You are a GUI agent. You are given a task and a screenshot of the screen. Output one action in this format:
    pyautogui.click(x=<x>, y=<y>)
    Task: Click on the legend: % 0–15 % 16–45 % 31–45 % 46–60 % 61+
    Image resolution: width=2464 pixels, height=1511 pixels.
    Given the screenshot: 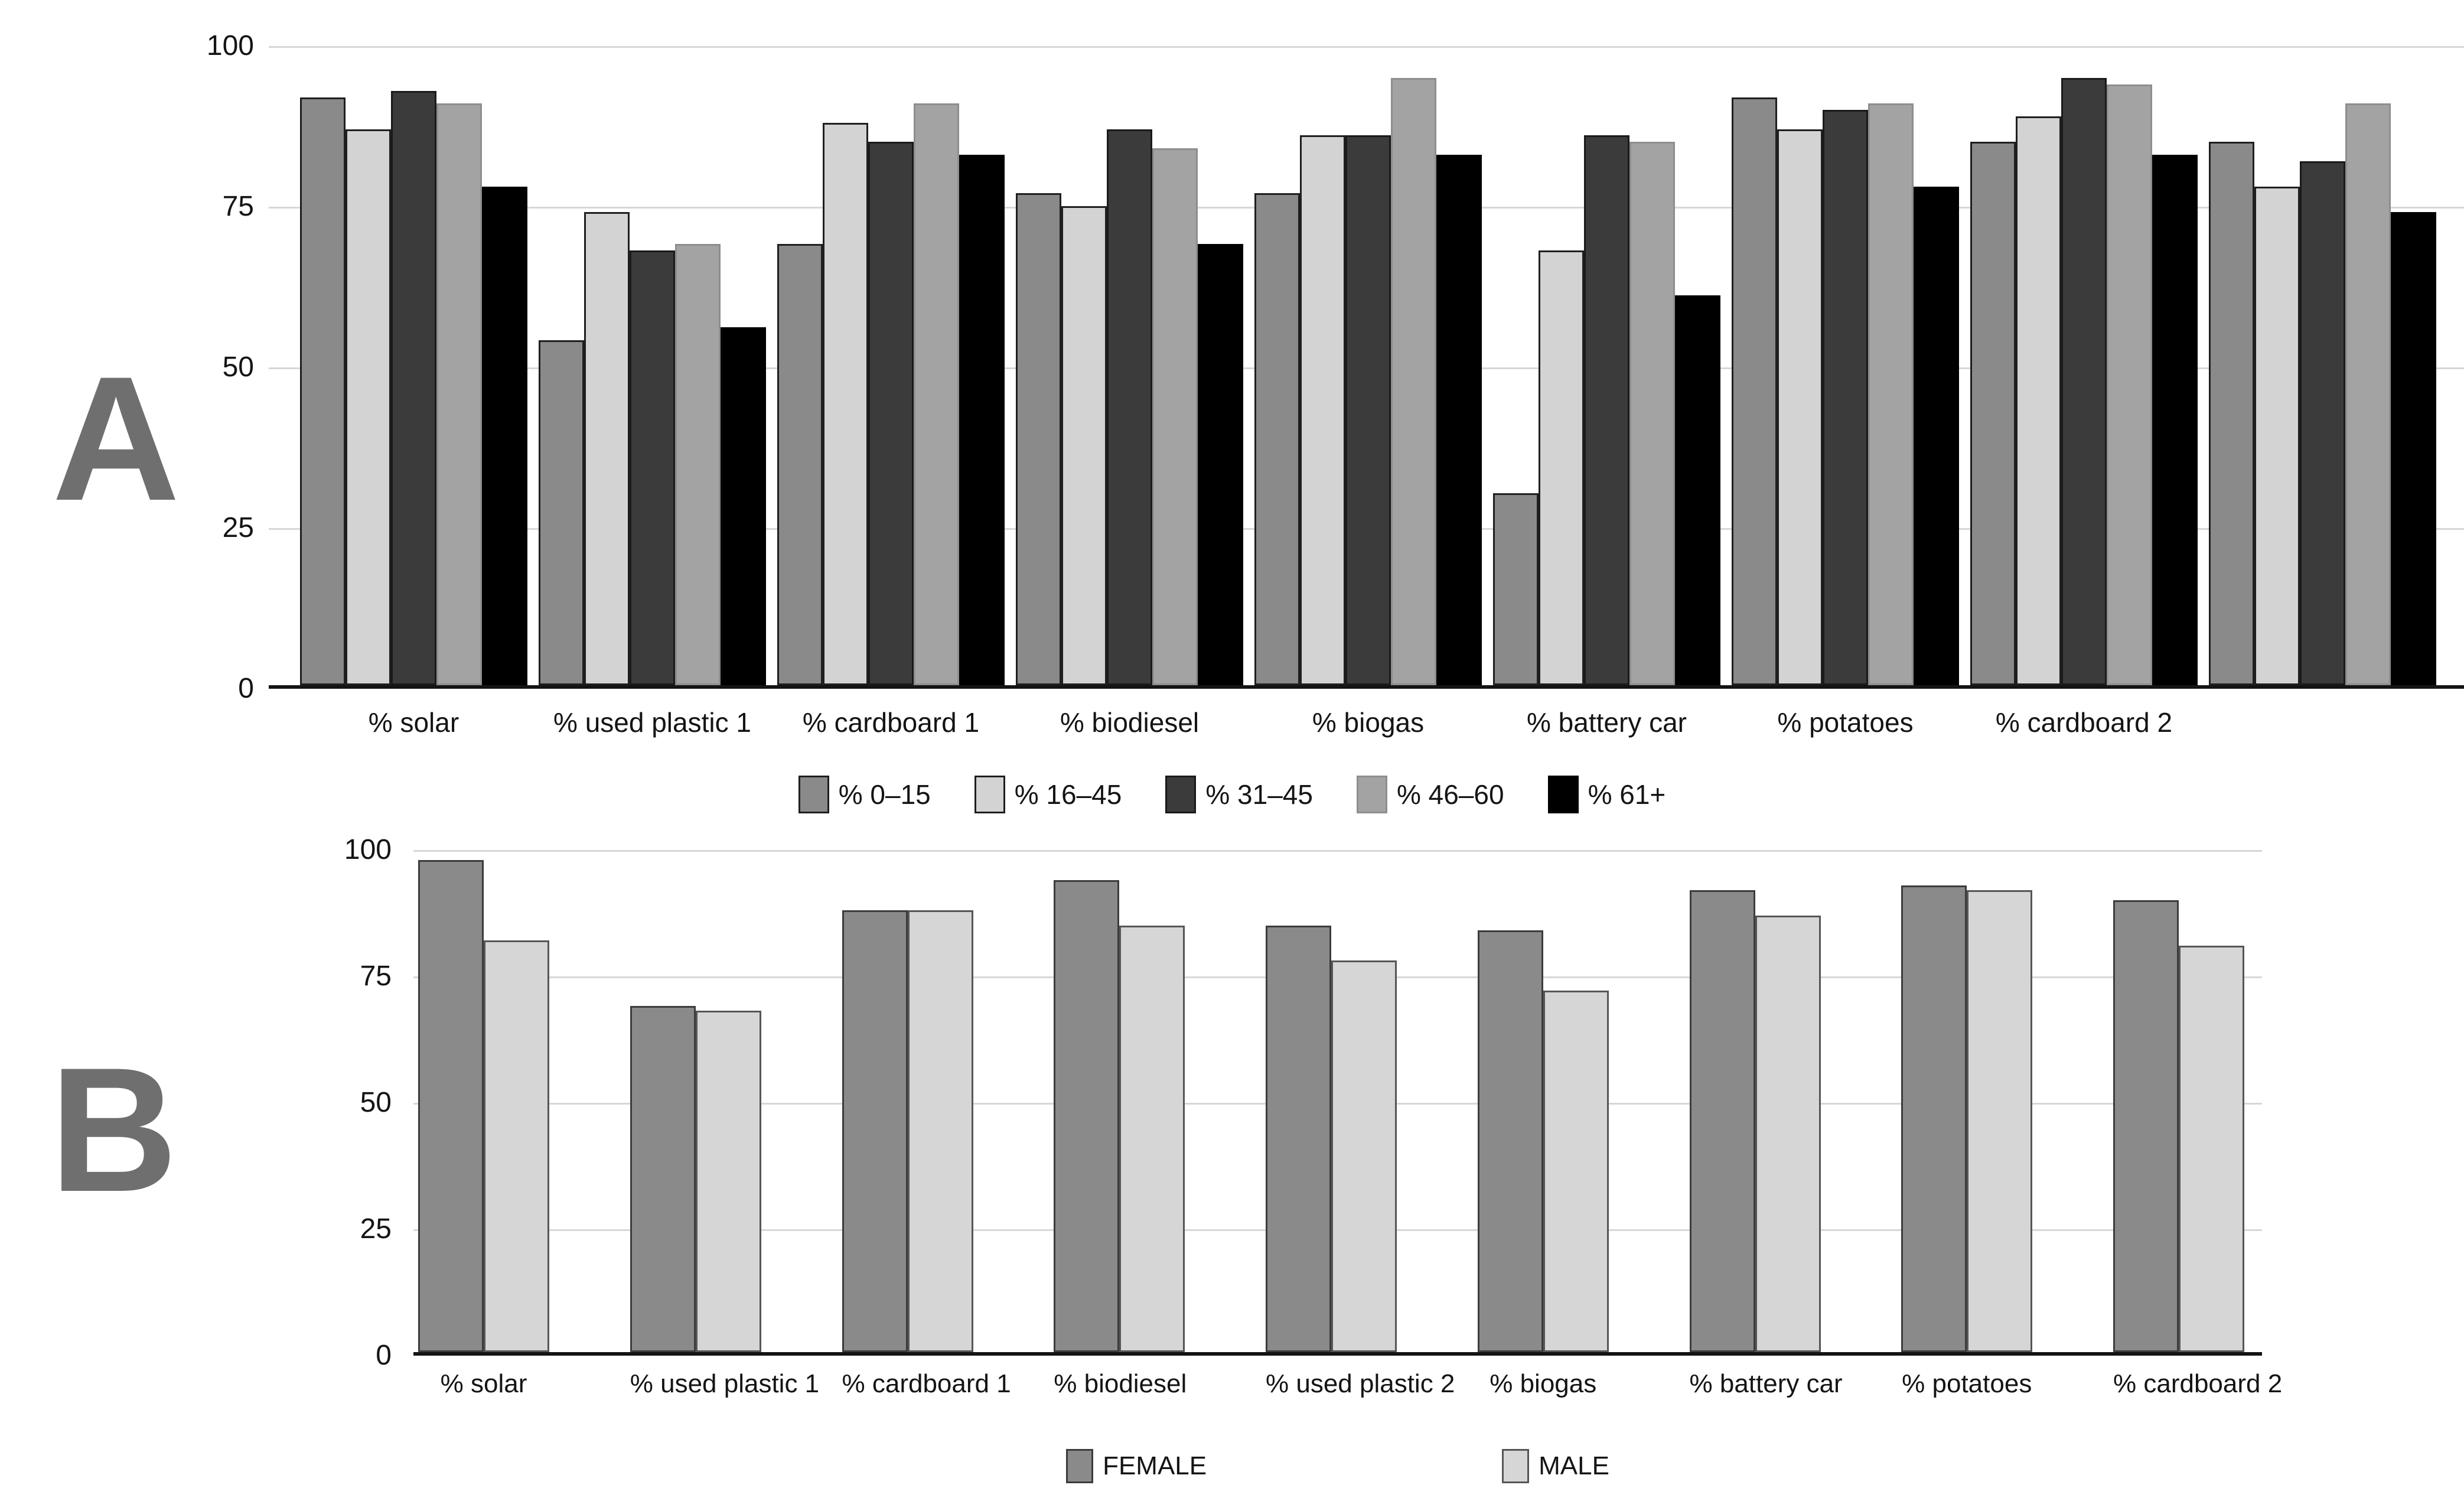 What is the action you would take?
    pyautogui.click(x=1232, y=795)
    